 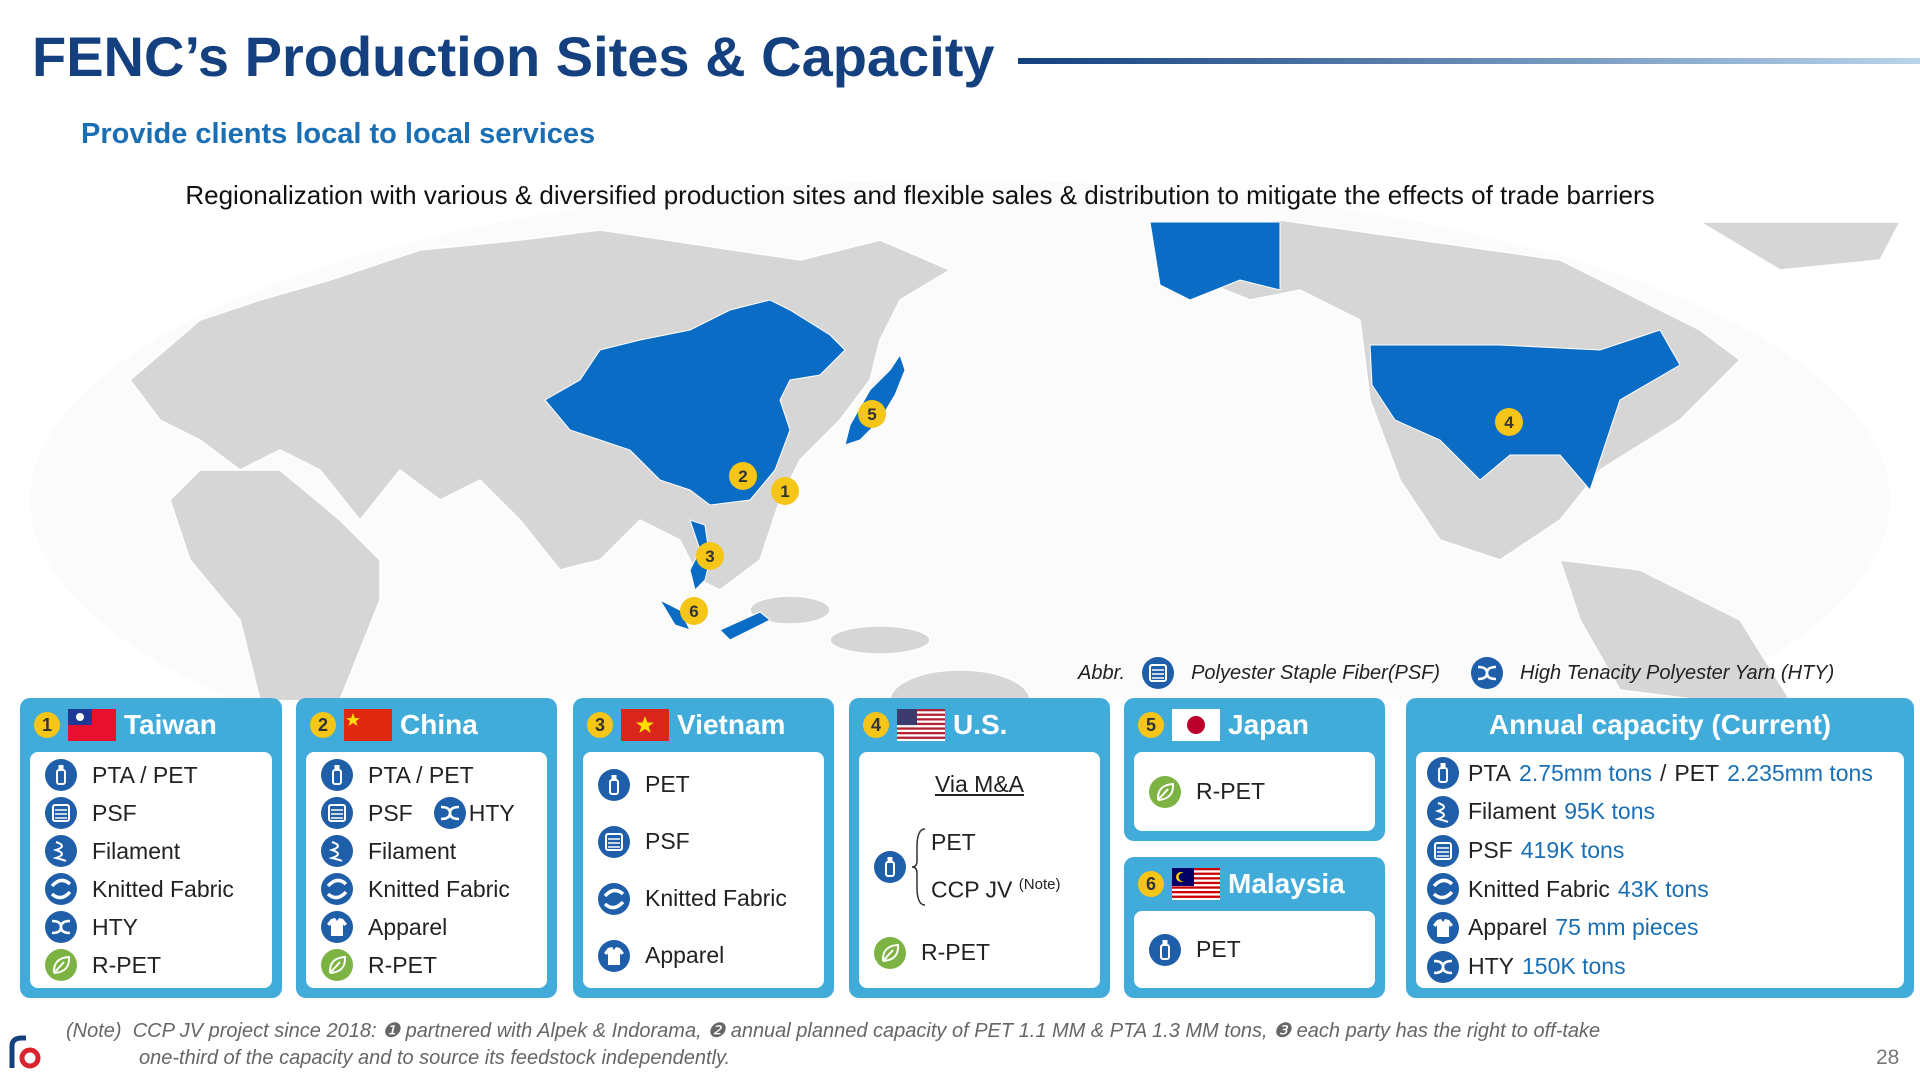 What do you see at coordinates (491, 812) in the screenshot?
I see `product: HTY` at bounding box center [491, 812].